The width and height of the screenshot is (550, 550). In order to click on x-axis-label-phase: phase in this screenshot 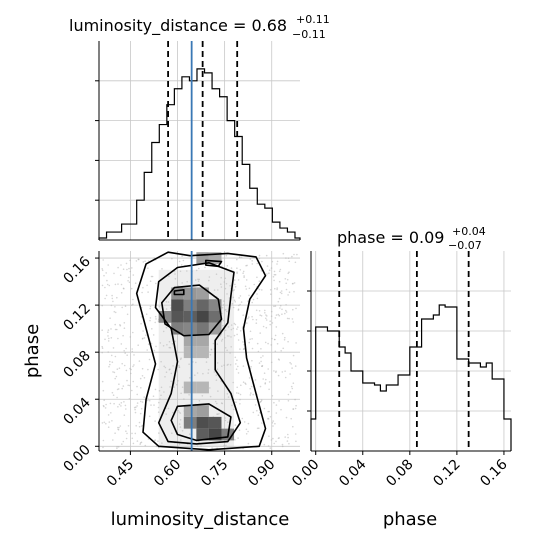, I will do `click(410, 519)`.